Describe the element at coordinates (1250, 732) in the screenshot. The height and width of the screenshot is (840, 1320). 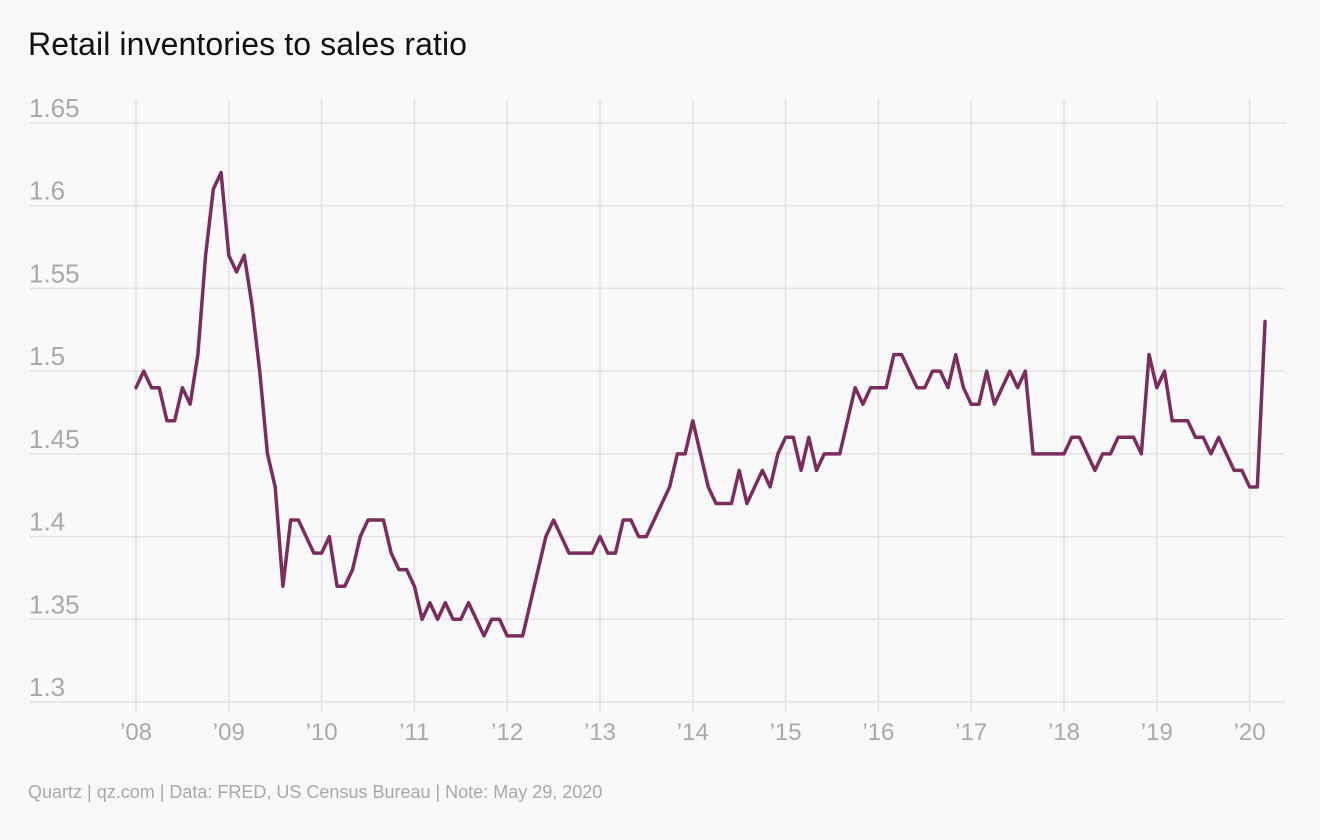
I see `x-tick-label: ’20` at that location.